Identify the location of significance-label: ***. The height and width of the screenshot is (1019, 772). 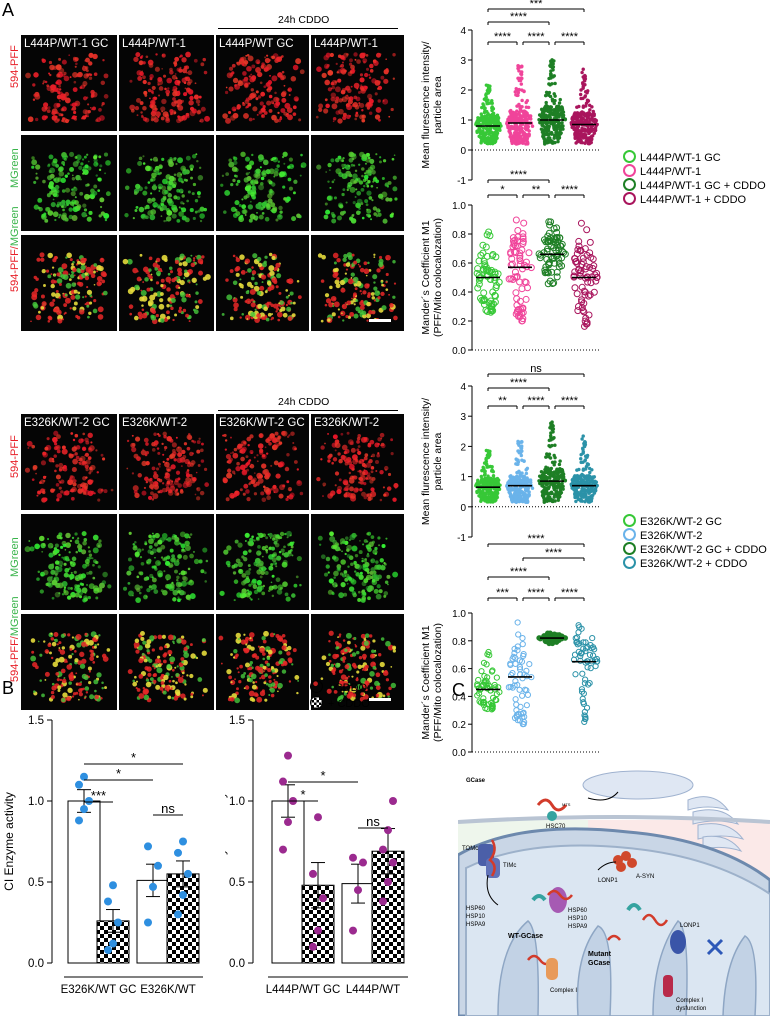
(503, 593).